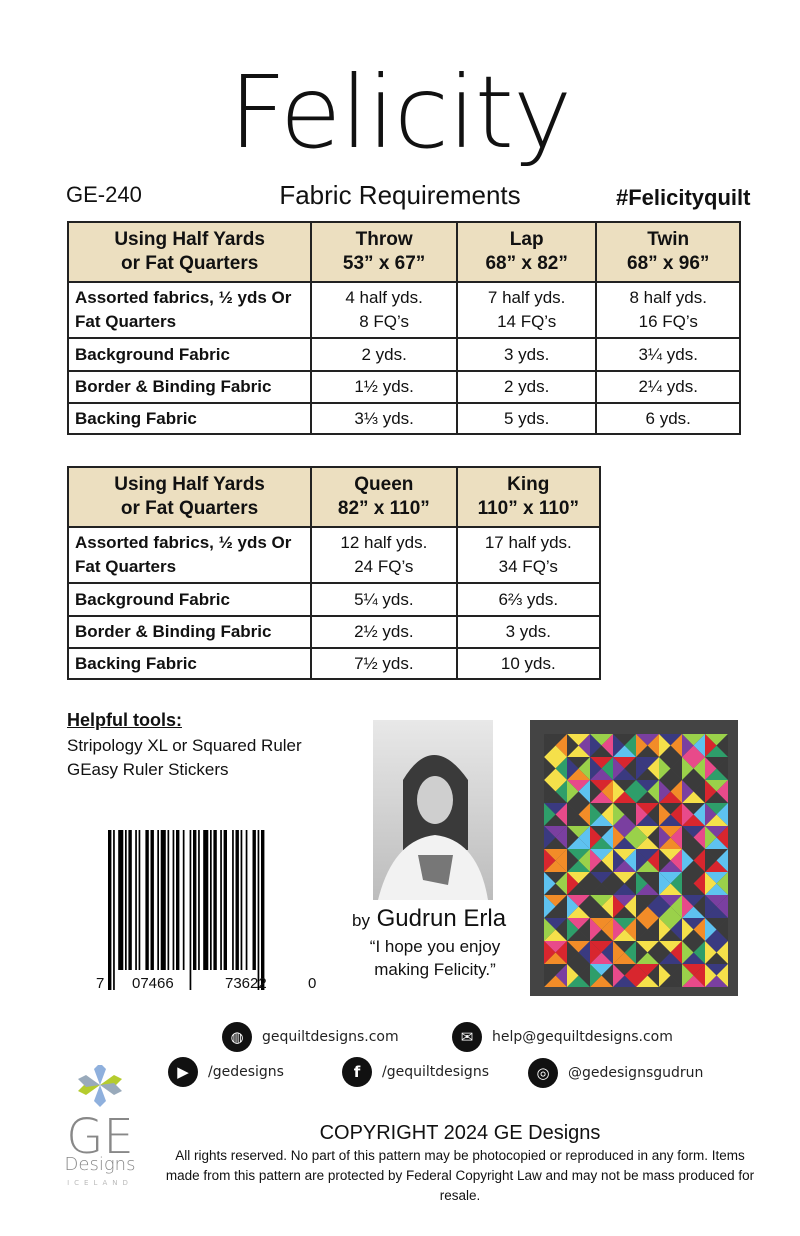 The height and width of the screenshot is (1236, 800). What do you see at coordinates (384, 555) in the screenshot?
I see `cell-value: 12 half yds. 24 FQ’s` at bounding box center [384, 555].